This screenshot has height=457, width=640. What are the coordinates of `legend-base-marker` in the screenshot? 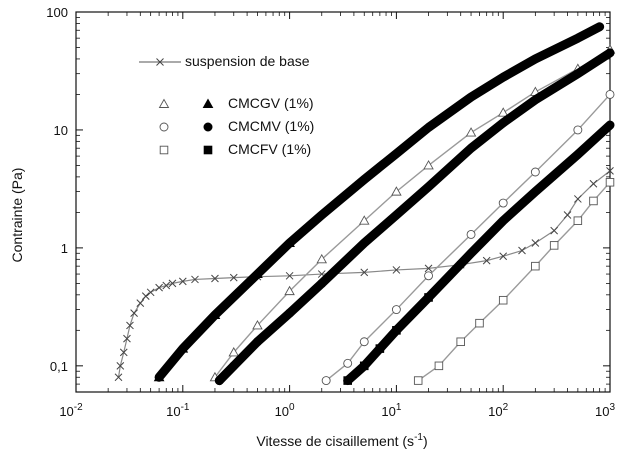 It's located at (160, 62).